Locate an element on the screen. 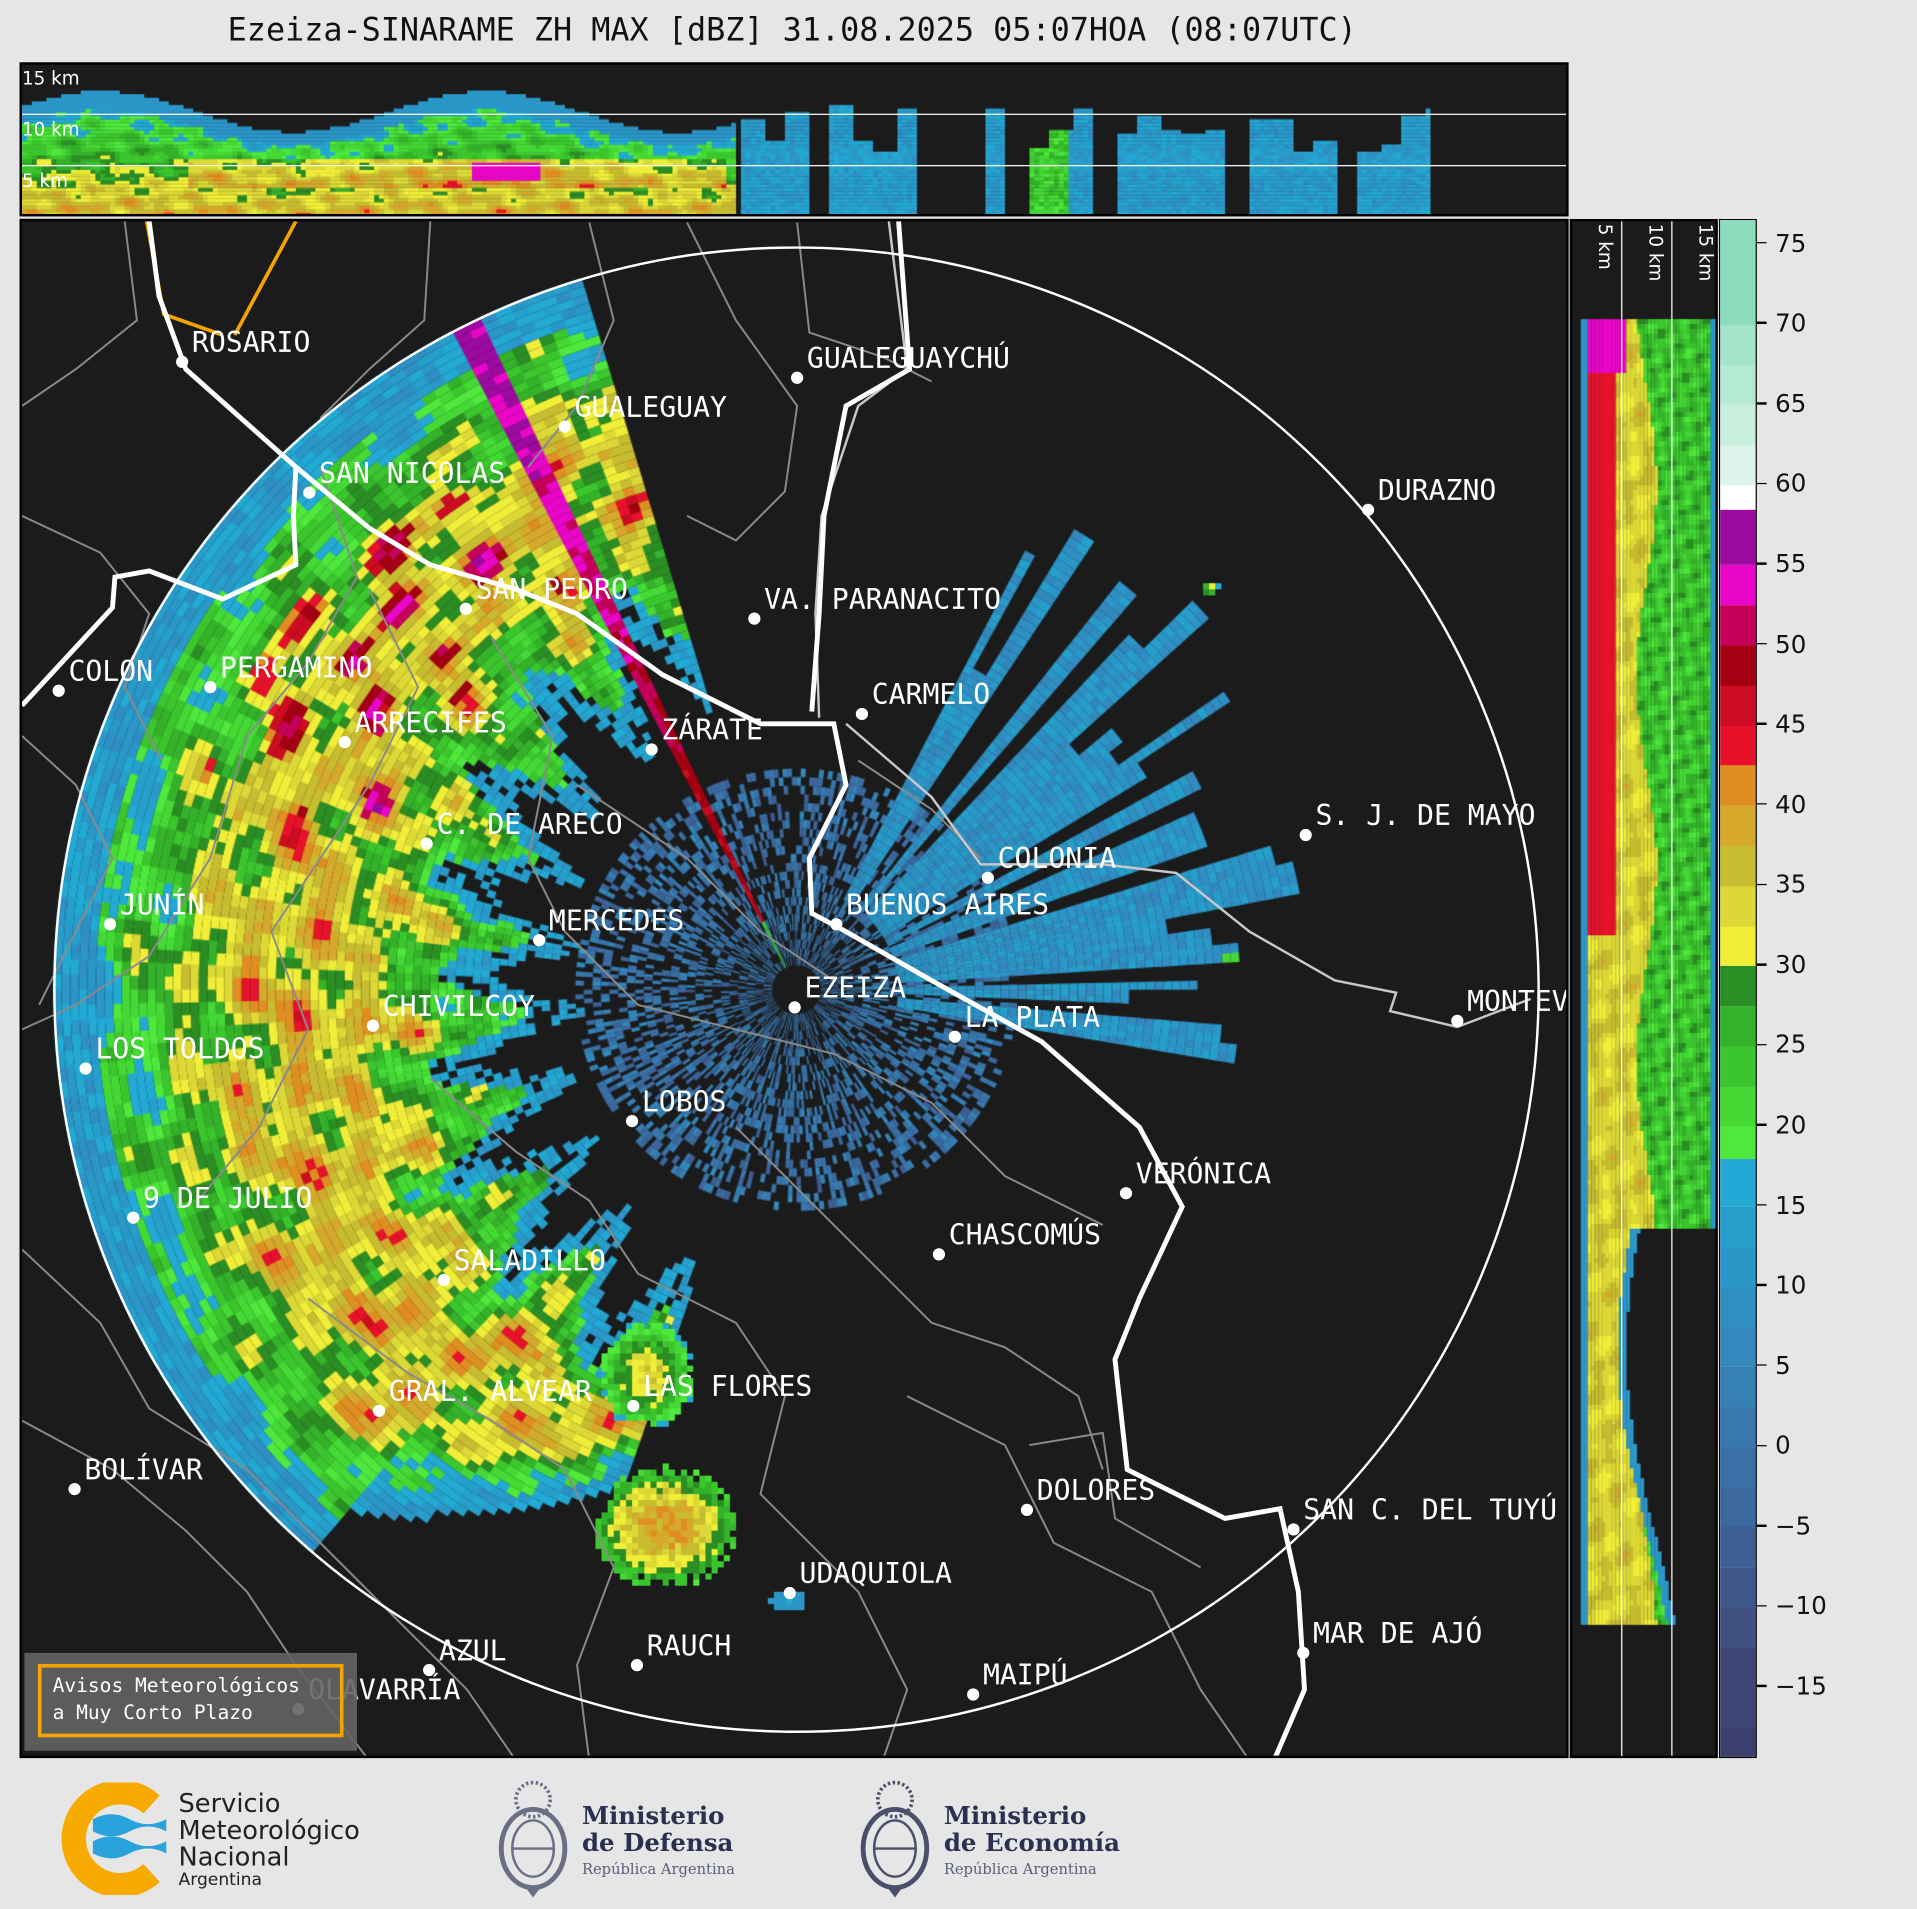 The height and width of the screenshot is (1909, 1917). height-label: 15 km is located at coordinates (1705, 252).